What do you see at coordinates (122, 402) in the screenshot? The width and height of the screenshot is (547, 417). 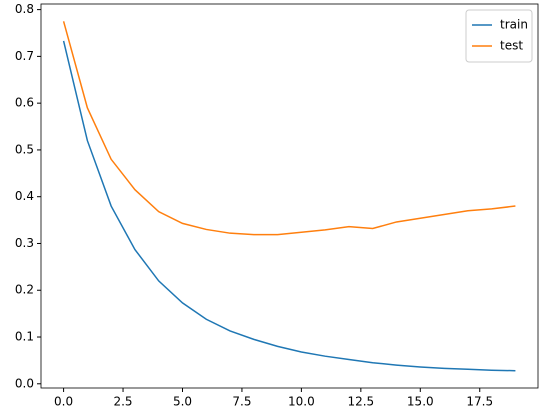 I see `x-tick-label: 2.5` at bounding box center [122, 402].